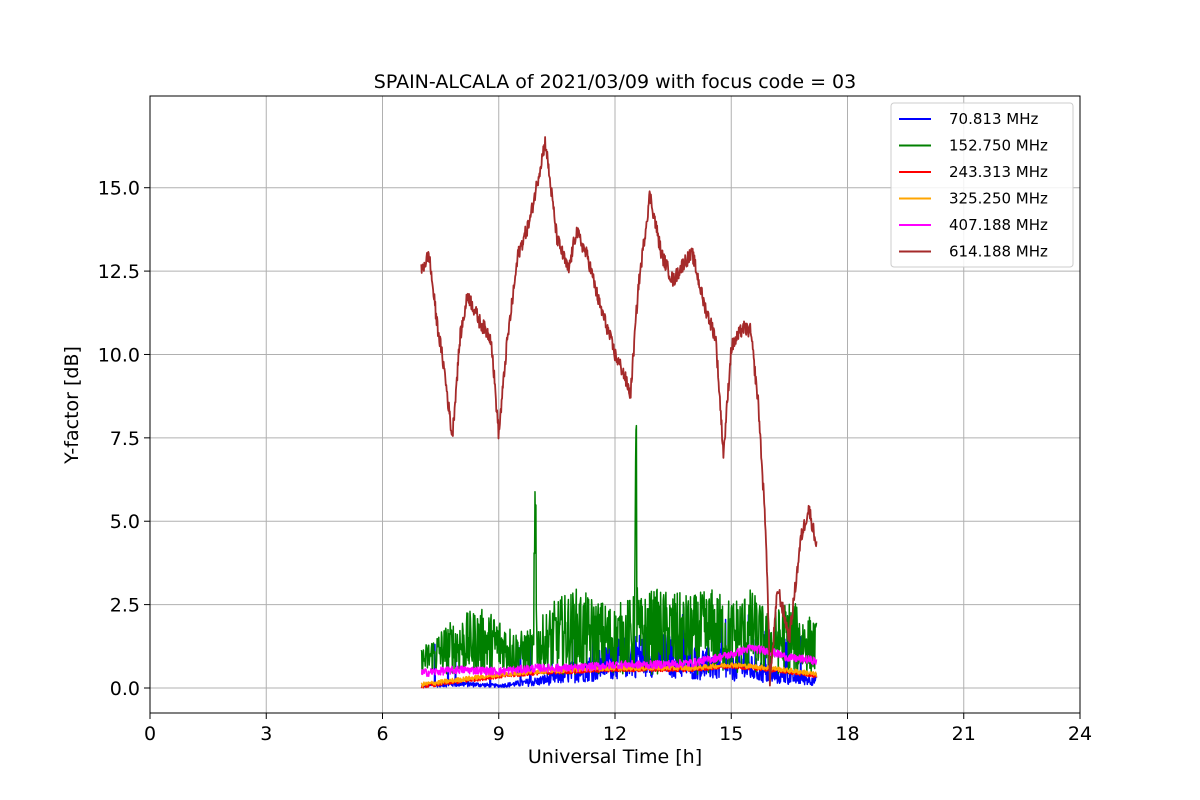 The width and height of the screenshot is (1200, 800). What do you see at coordinates (615, 757) in the screenshot?
I see `x-axis-label: Universal Time [h]` at bounding box center [615, 757].